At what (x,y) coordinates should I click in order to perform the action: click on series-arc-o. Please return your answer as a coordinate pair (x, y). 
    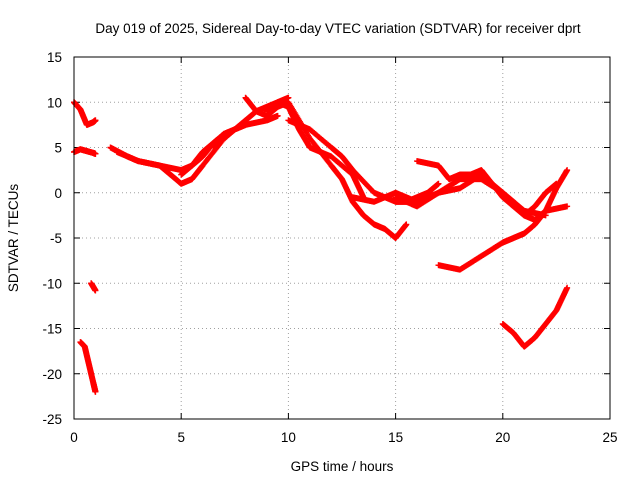
    Looking at the image, I should click on (503, 220).